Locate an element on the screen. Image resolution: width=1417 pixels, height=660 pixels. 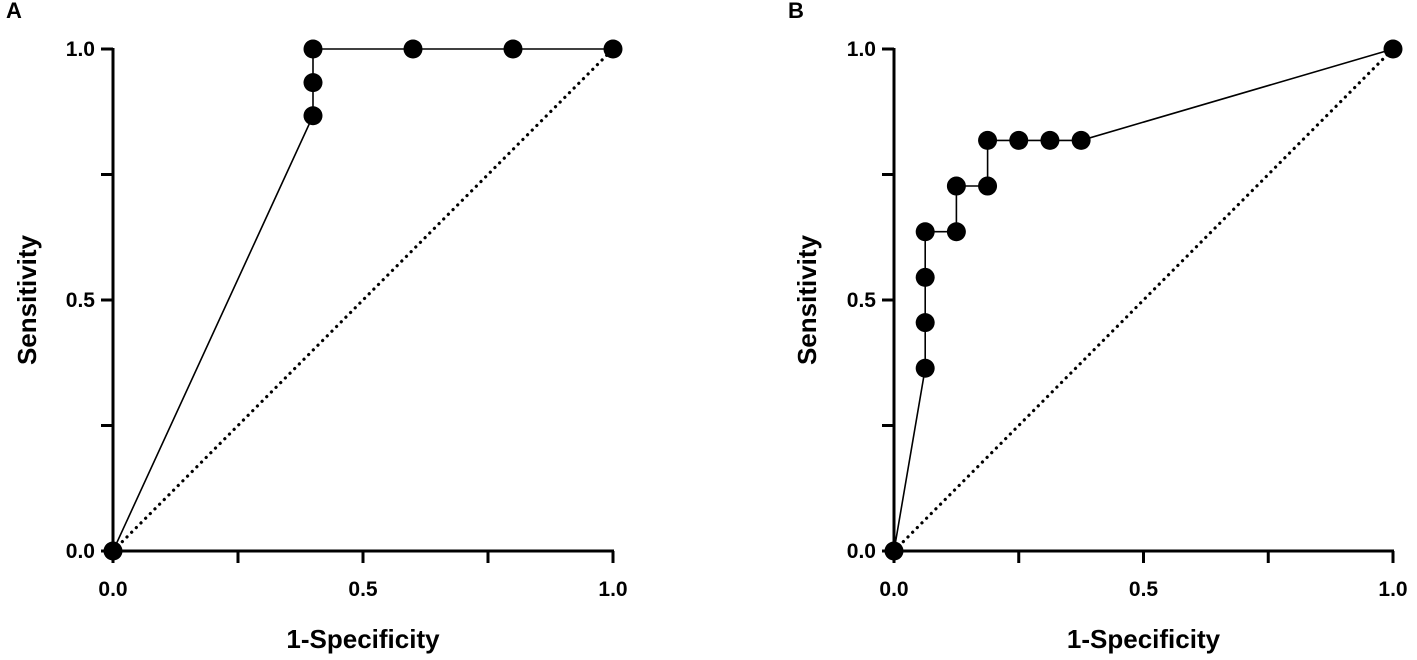
panel-b-y-tick-label: 0.5 is located at coordinates (862, 300).